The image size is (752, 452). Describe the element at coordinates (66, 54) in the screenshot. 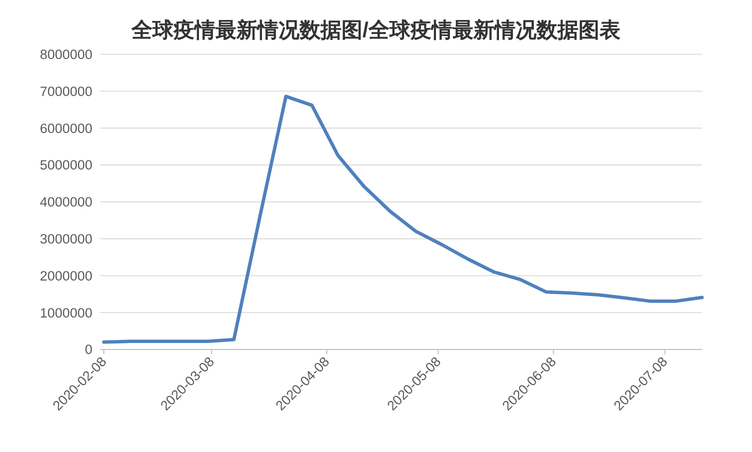

I see `y-tick-label: 8000000` at that location.